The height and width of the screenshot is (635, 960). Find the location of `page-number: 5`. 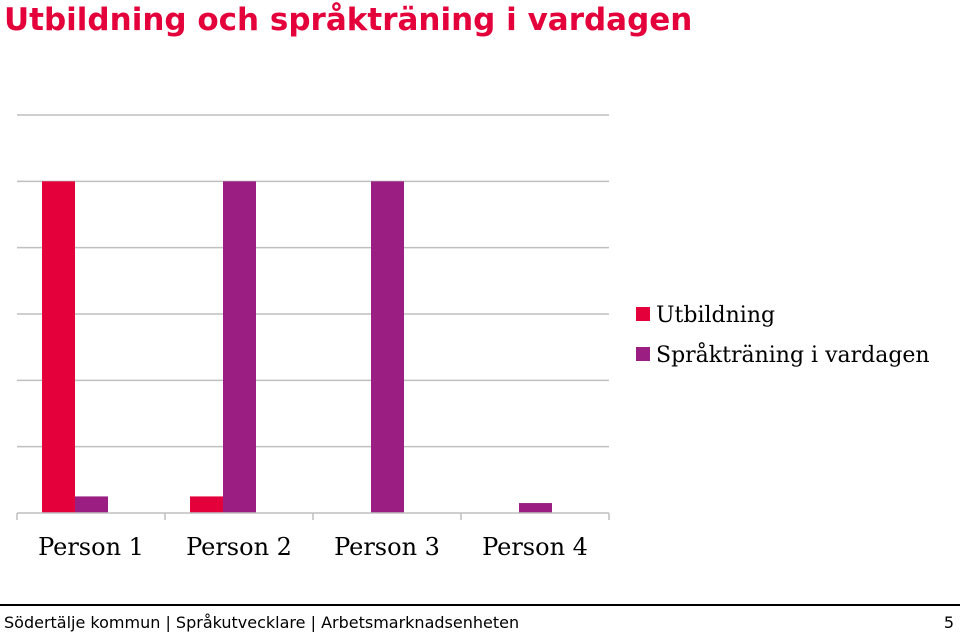

page-number: 5 is located at coordinates (948, 622).